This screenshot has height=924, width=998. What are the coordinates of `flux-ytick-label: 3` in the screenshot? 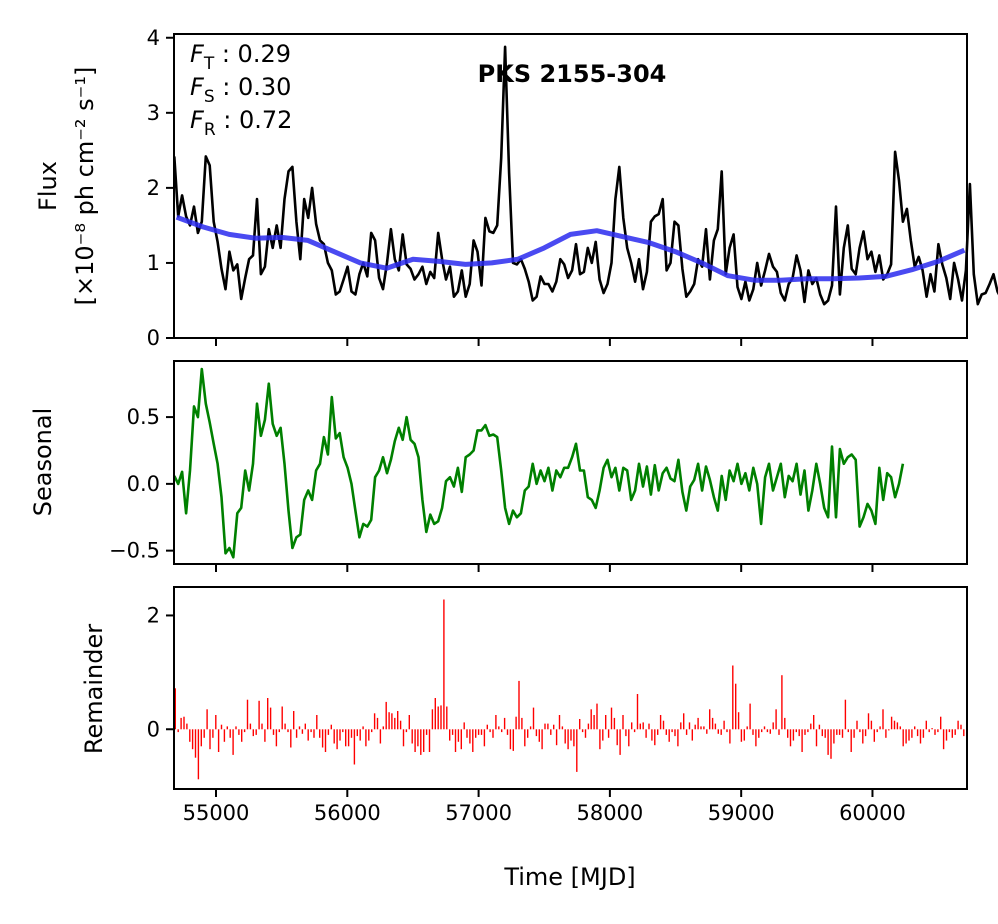 It's located at (153, 113).